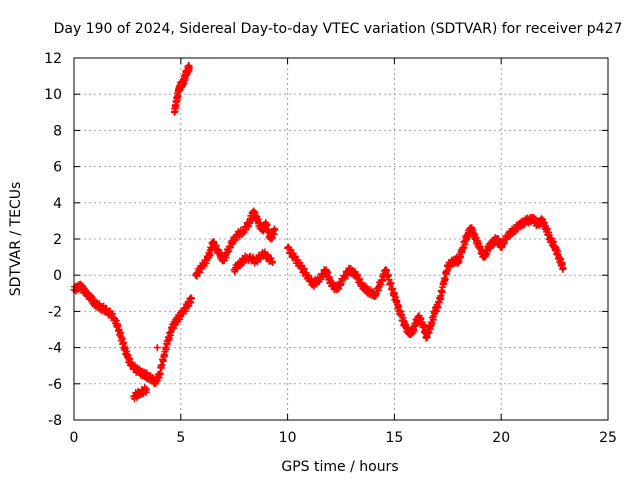 The height and width of the screenshot is (480, 640). I want to click on y-tick-label: 12, so click(53, 59).